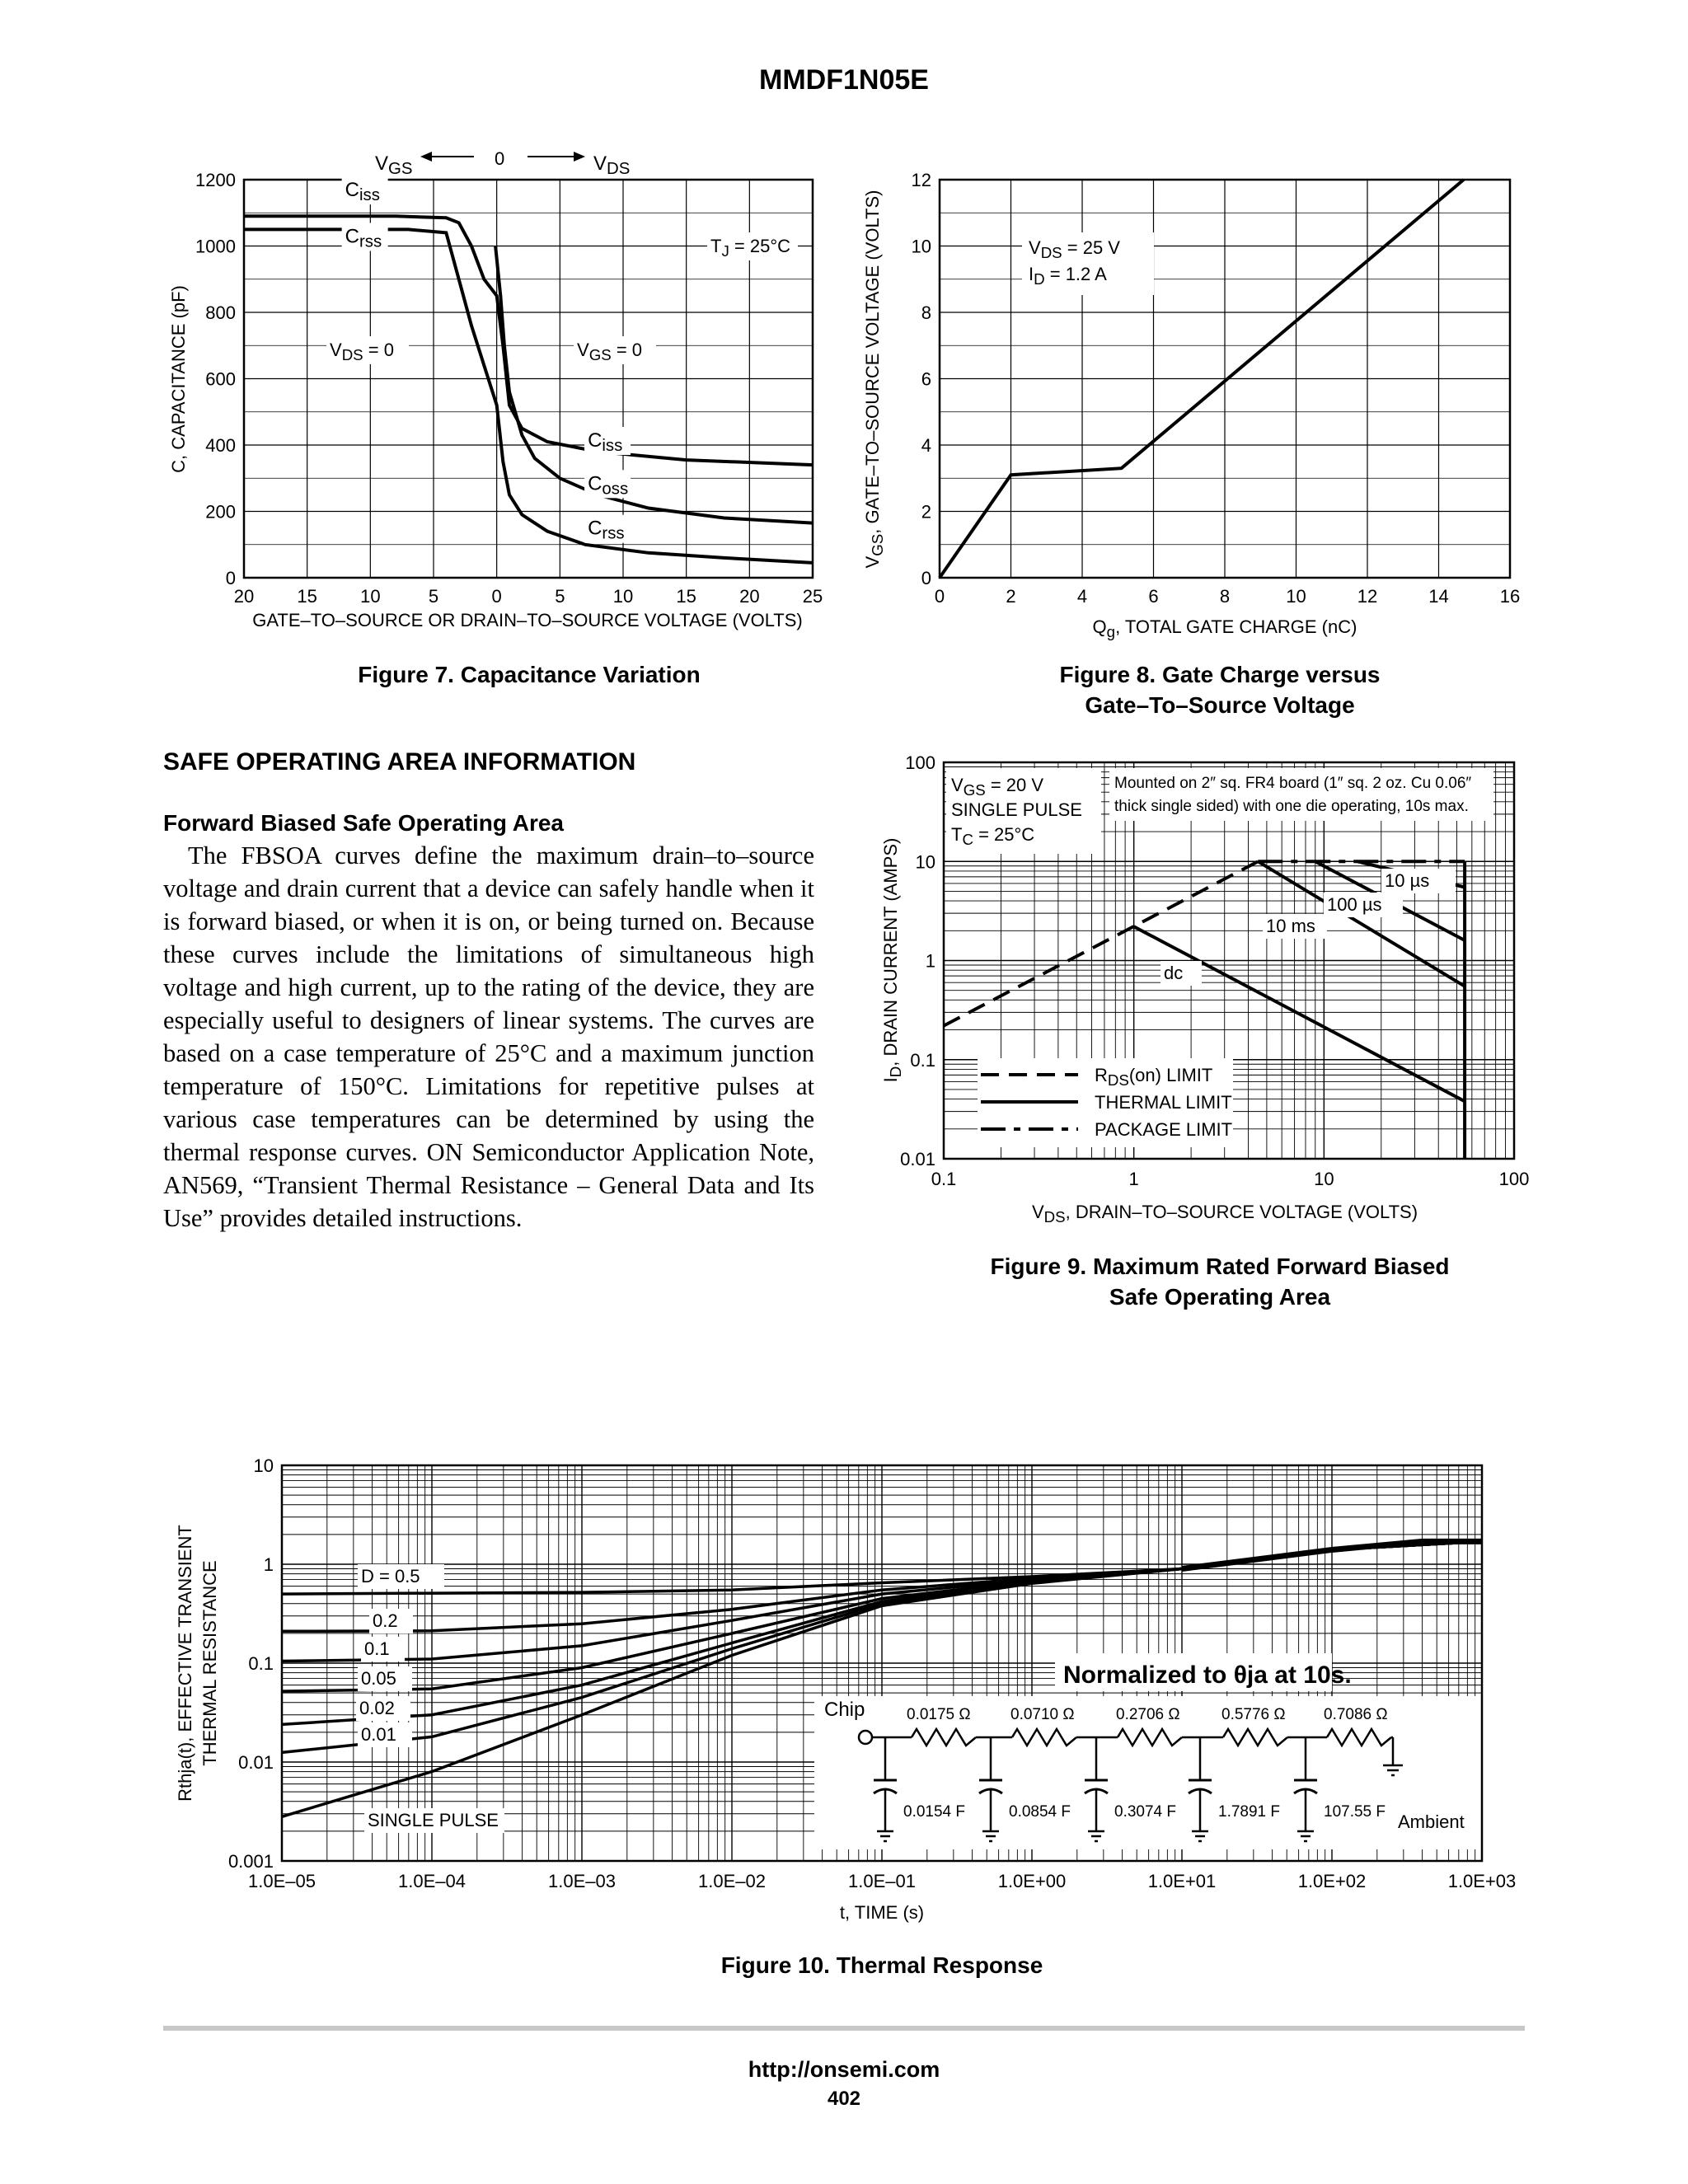 This screenshot has height=2184, width=1688. Describe the element at coordinates (1101, 944) in the screenshot. I see `series-rds-on-limit` at that location.